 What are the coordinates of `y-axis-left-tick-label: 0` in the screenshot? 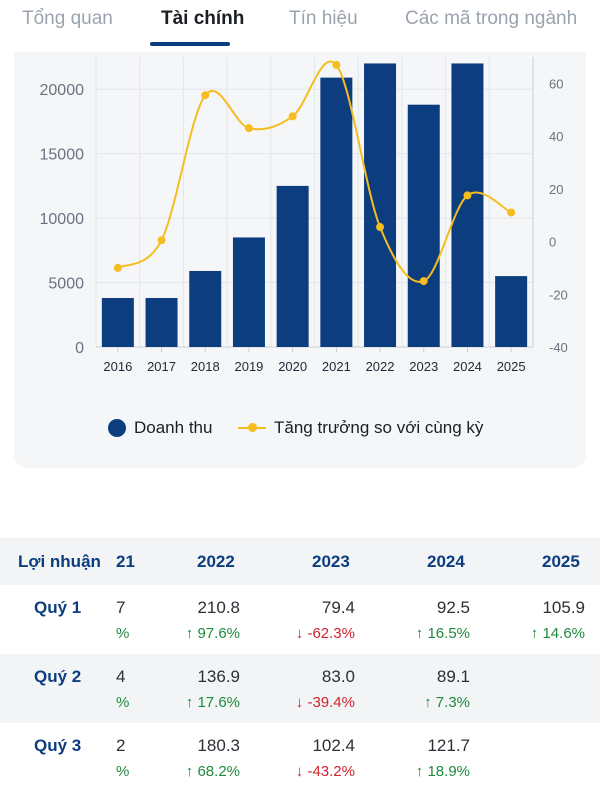 It's located at (79, 348).